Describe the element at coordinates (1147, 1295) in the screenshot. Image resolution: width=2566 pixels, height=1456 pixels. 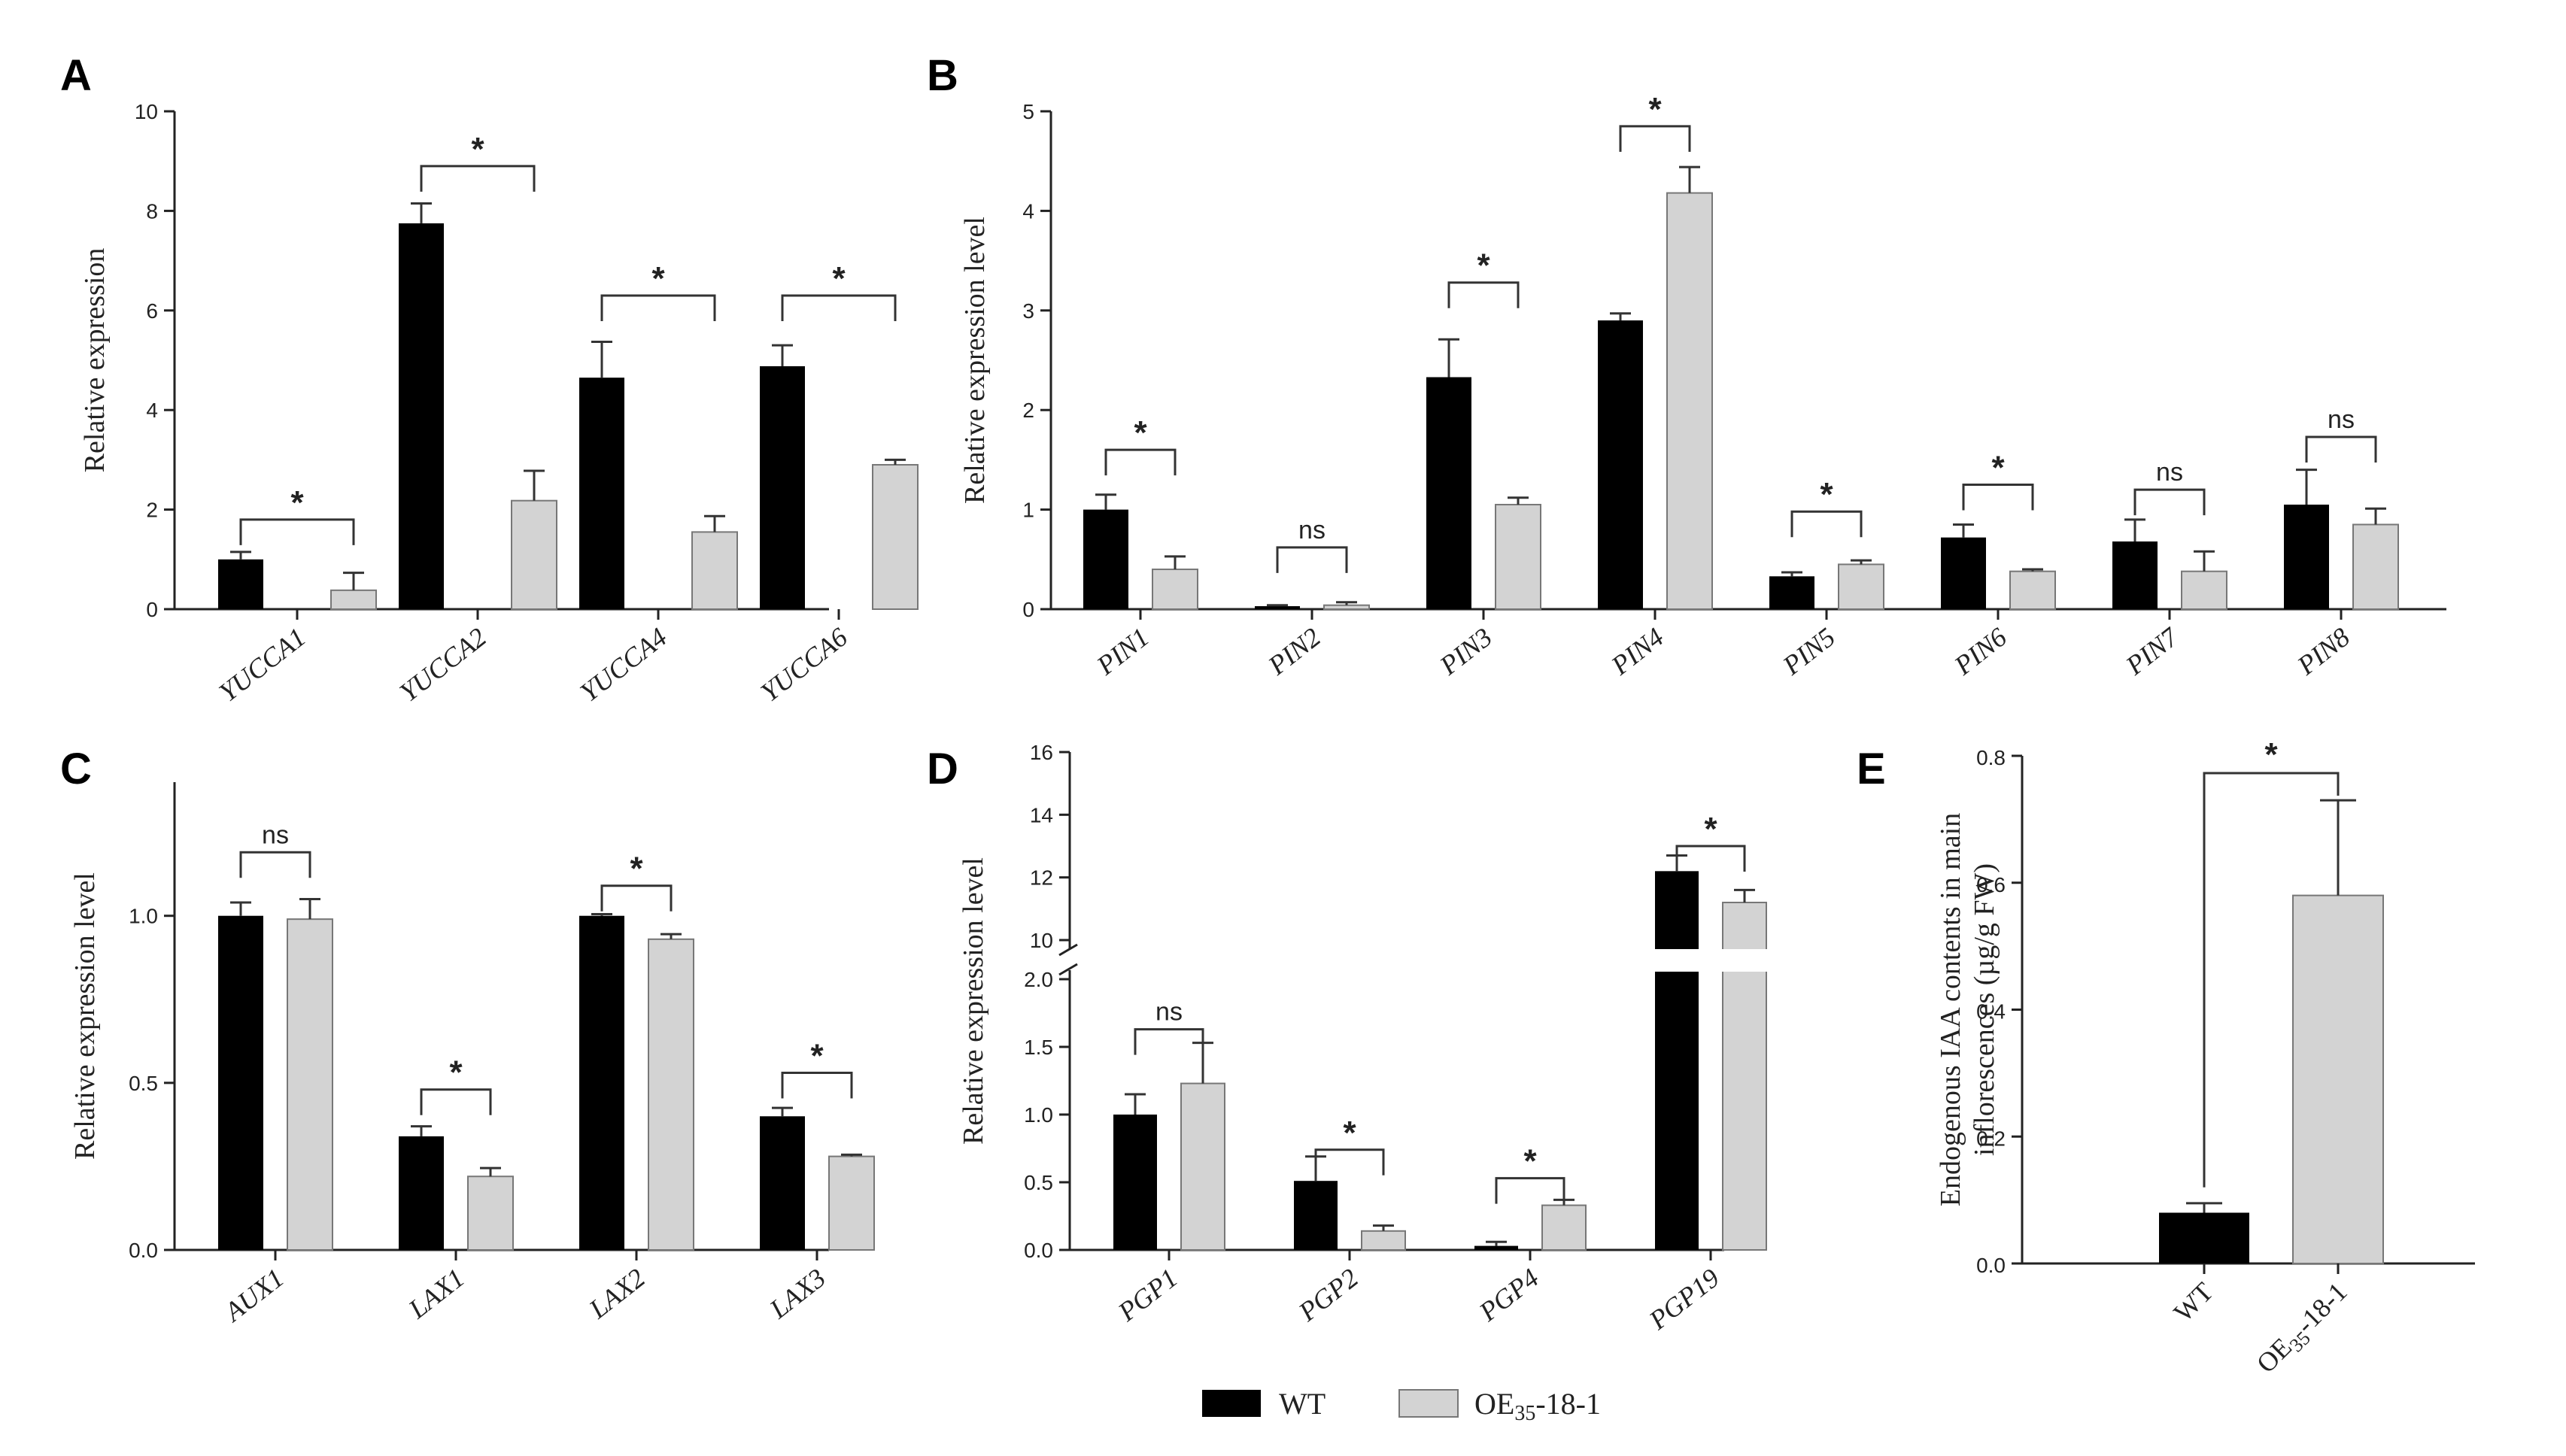
I see `panel-d-category-label: PGP1` at that location.